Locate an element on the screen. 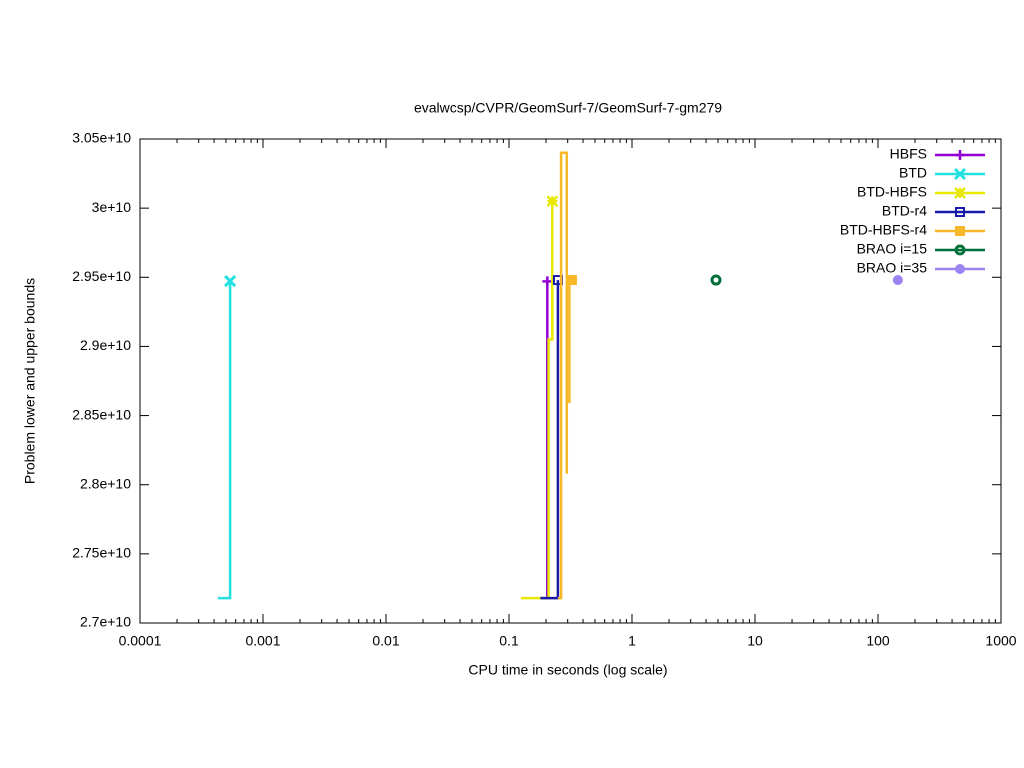 The image size is (1024, 768). legend-label: HBFS is located at coordinates (908, 154).